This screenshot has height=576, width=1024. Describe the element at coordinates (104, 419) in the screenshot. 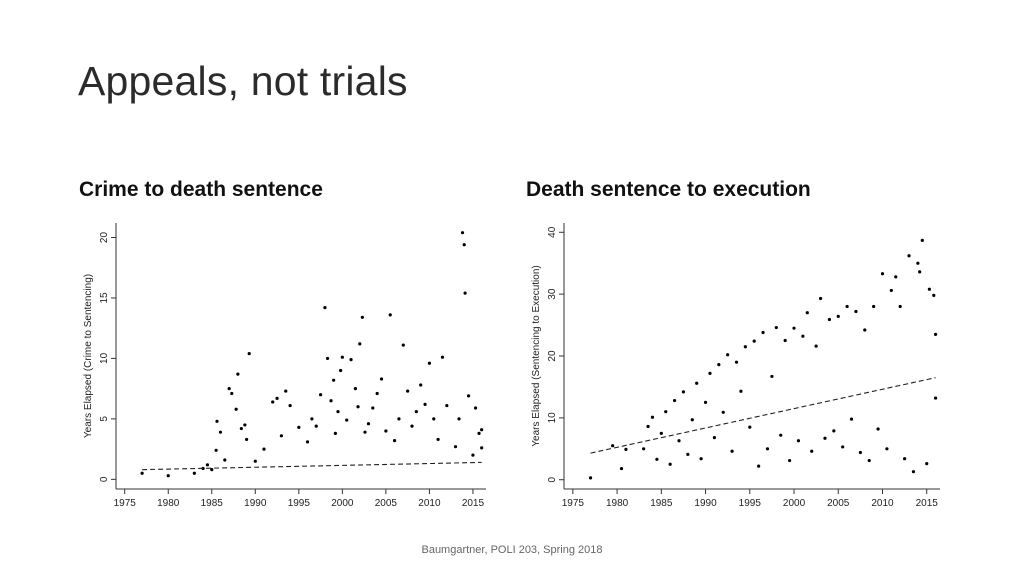

I see `y-tick-label: 5` at that location.